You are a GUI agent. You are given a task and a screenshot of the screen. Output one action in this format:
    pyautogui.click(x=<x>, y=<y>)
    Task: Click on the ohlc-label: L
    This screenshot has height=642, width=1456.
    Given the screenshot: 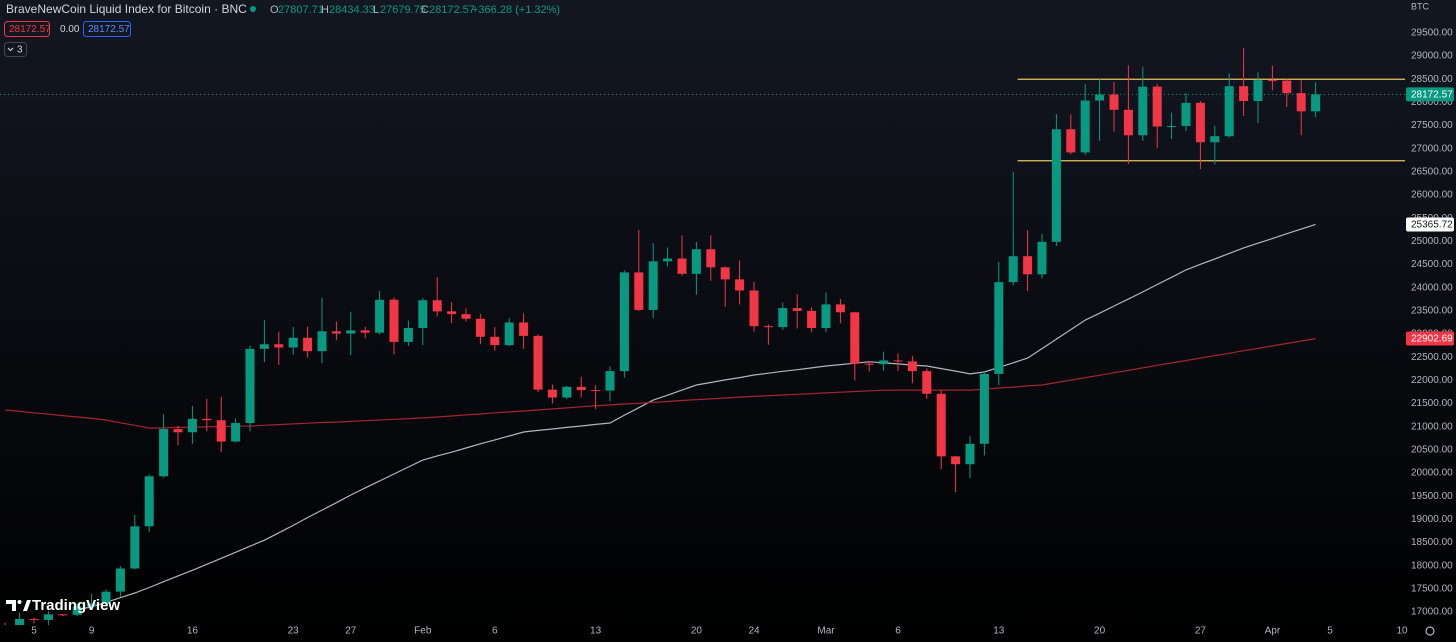 What is the action you would take?
    pyautogui.click(x=376, y=10)
    